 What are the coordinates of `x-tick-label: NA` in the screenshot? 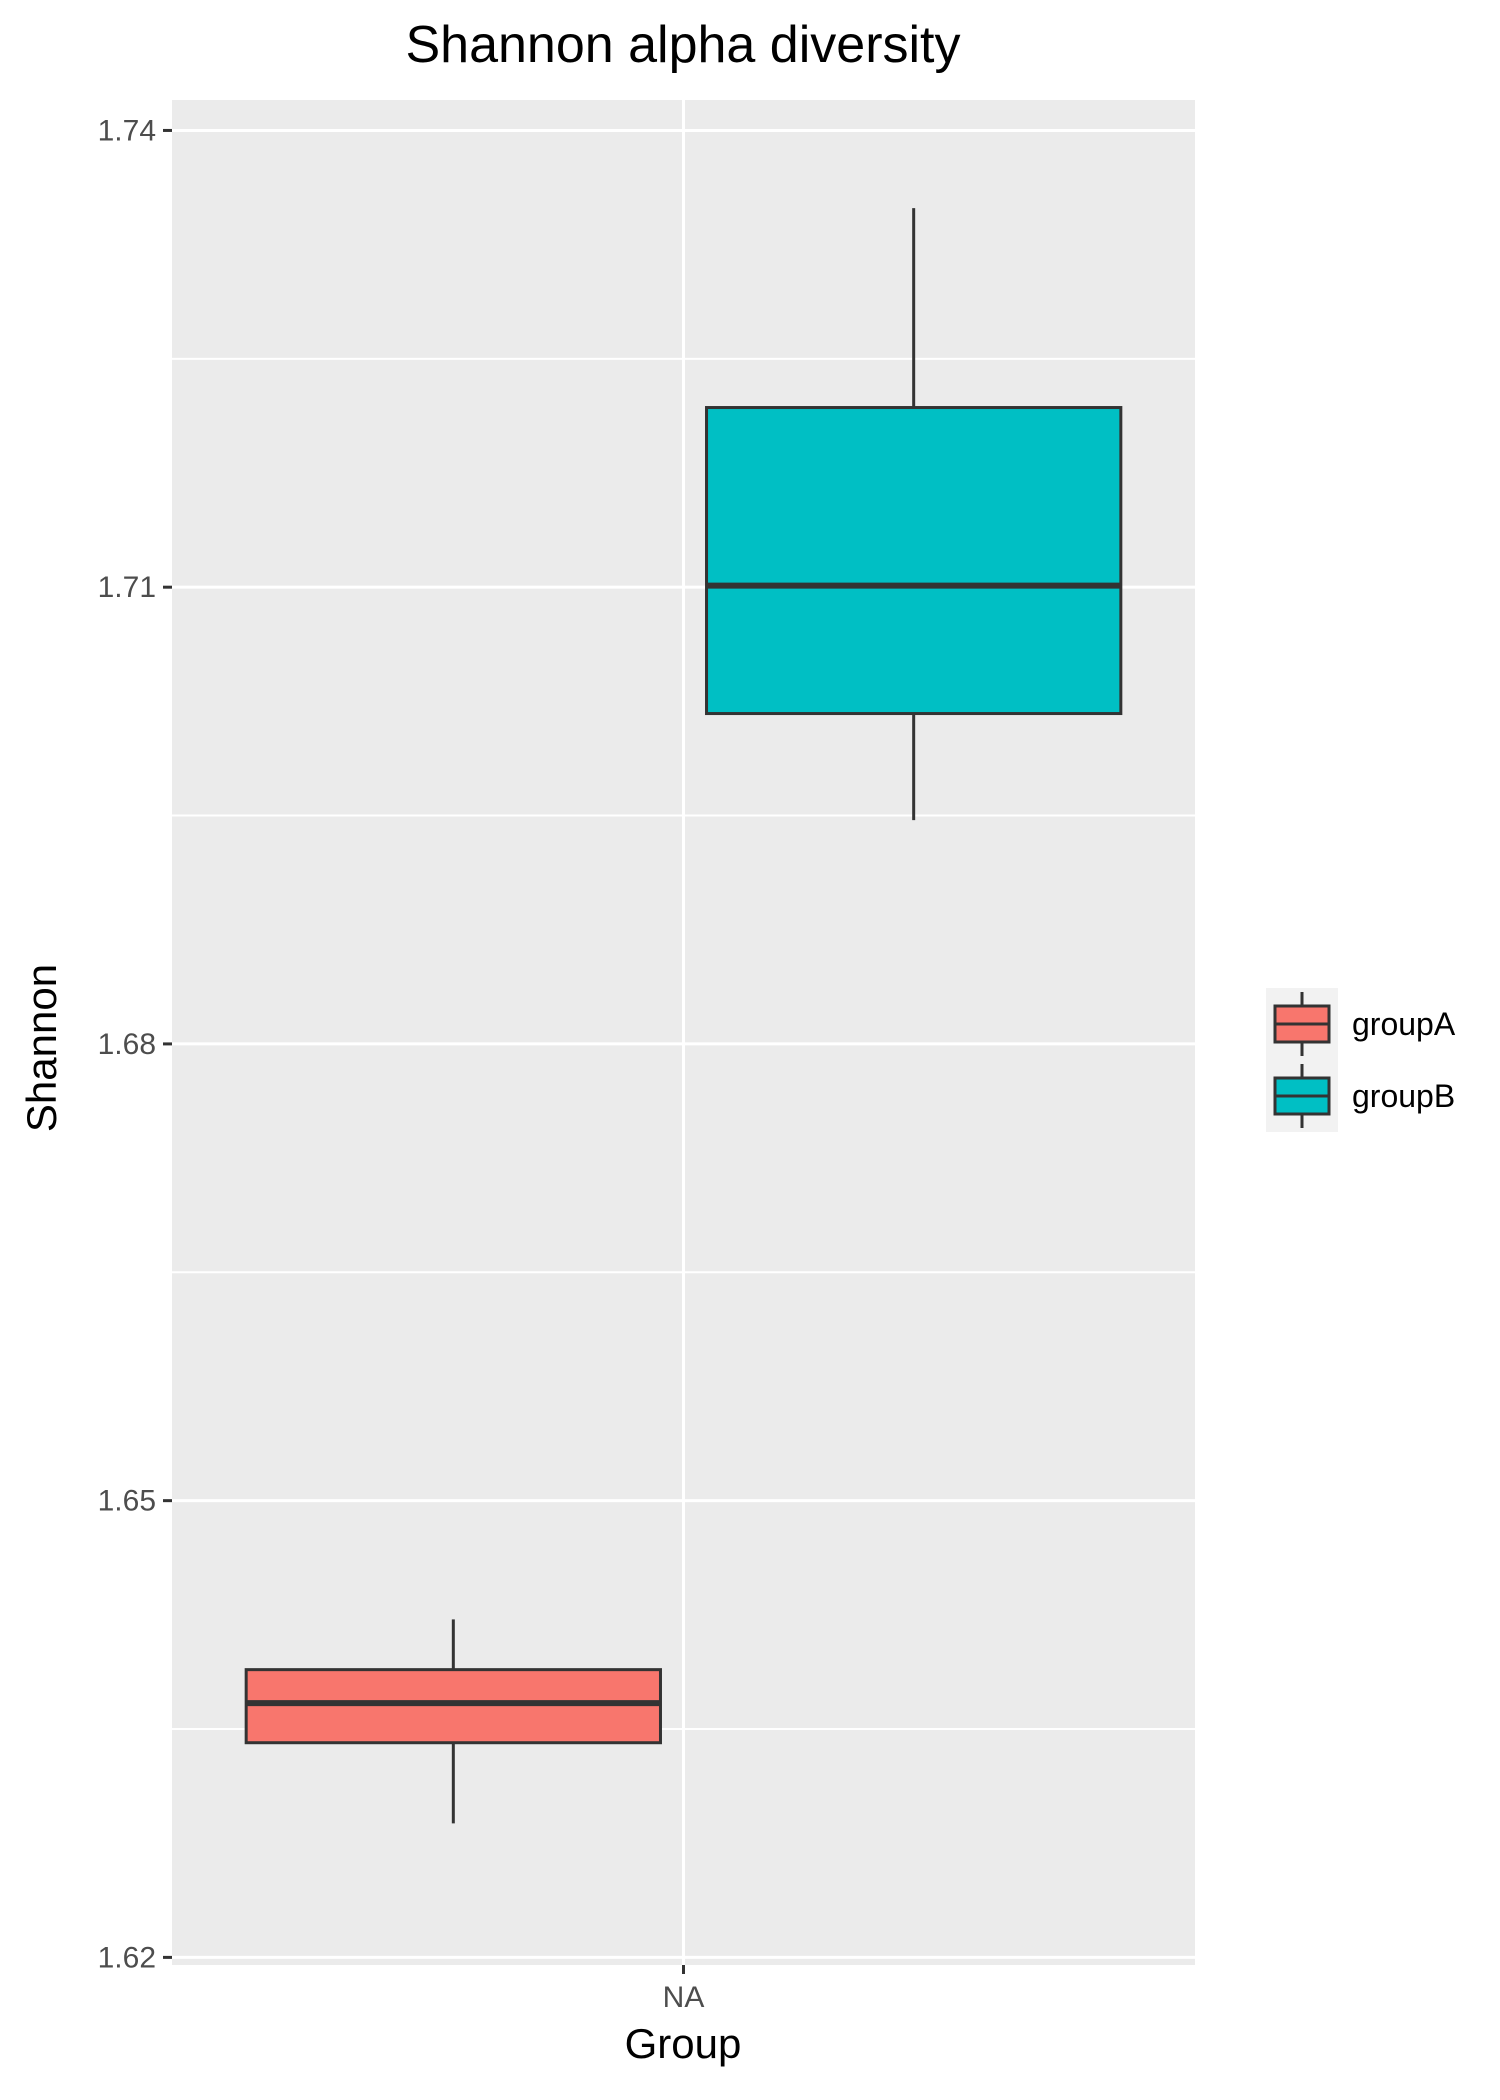 It's located at (684, 1997).